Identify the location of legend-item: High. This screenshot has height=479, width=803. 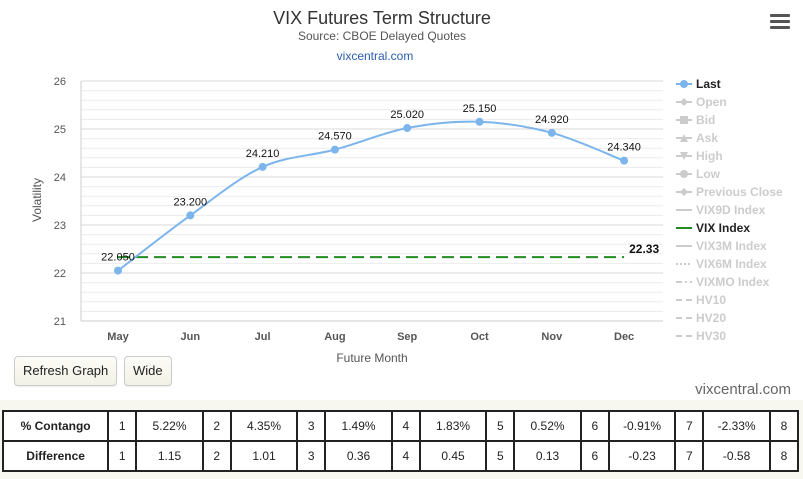
(699, 156).